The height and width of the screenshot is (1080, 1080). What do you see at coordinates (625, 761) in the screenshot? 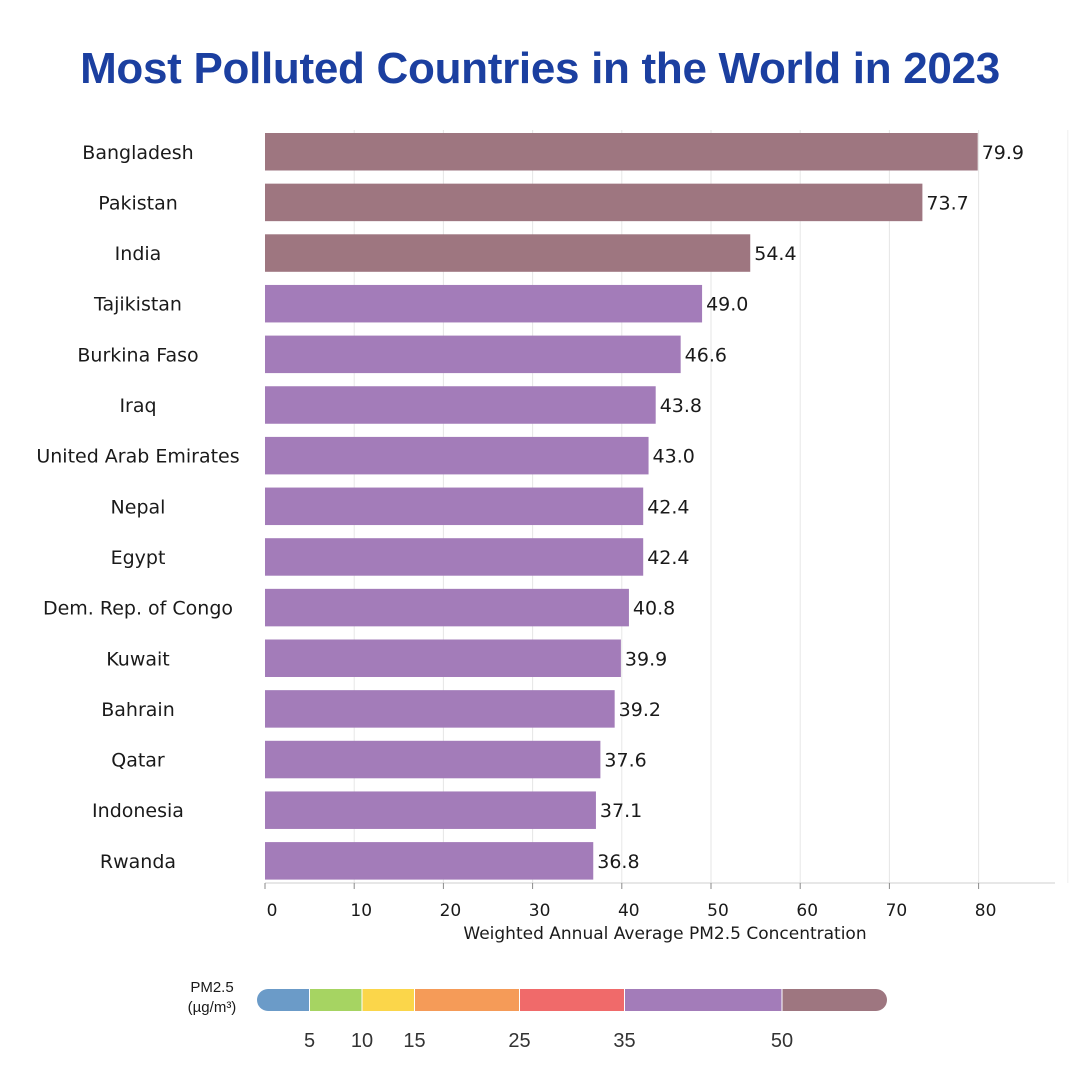
I see `value-label: 37.6` at bounding box center [625, 761].